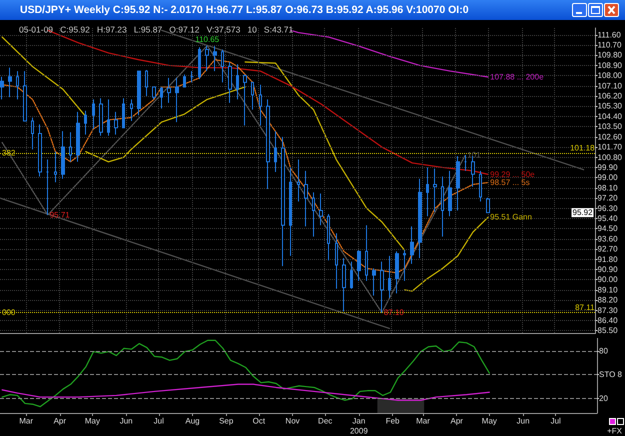  Describe the element at coordinates (608, 198) in the screenshot. I see `y-tick-label: 97.20` at that location.